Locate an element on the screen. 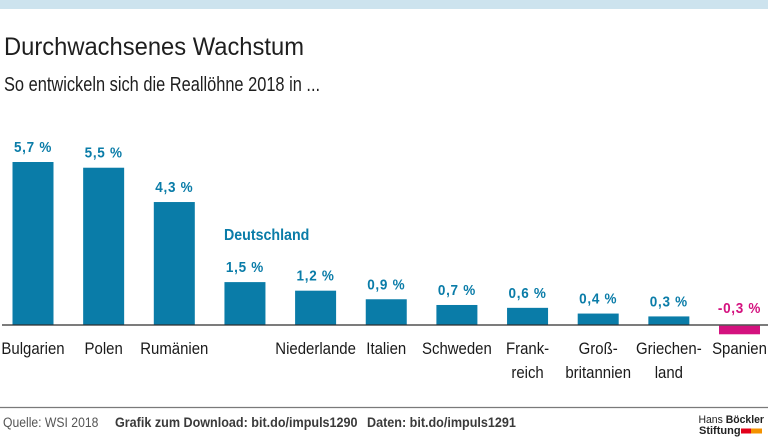 The height and width of the screenshot is (439, 768). axis-label-polen: Polen is located at coordinates (104, 349).